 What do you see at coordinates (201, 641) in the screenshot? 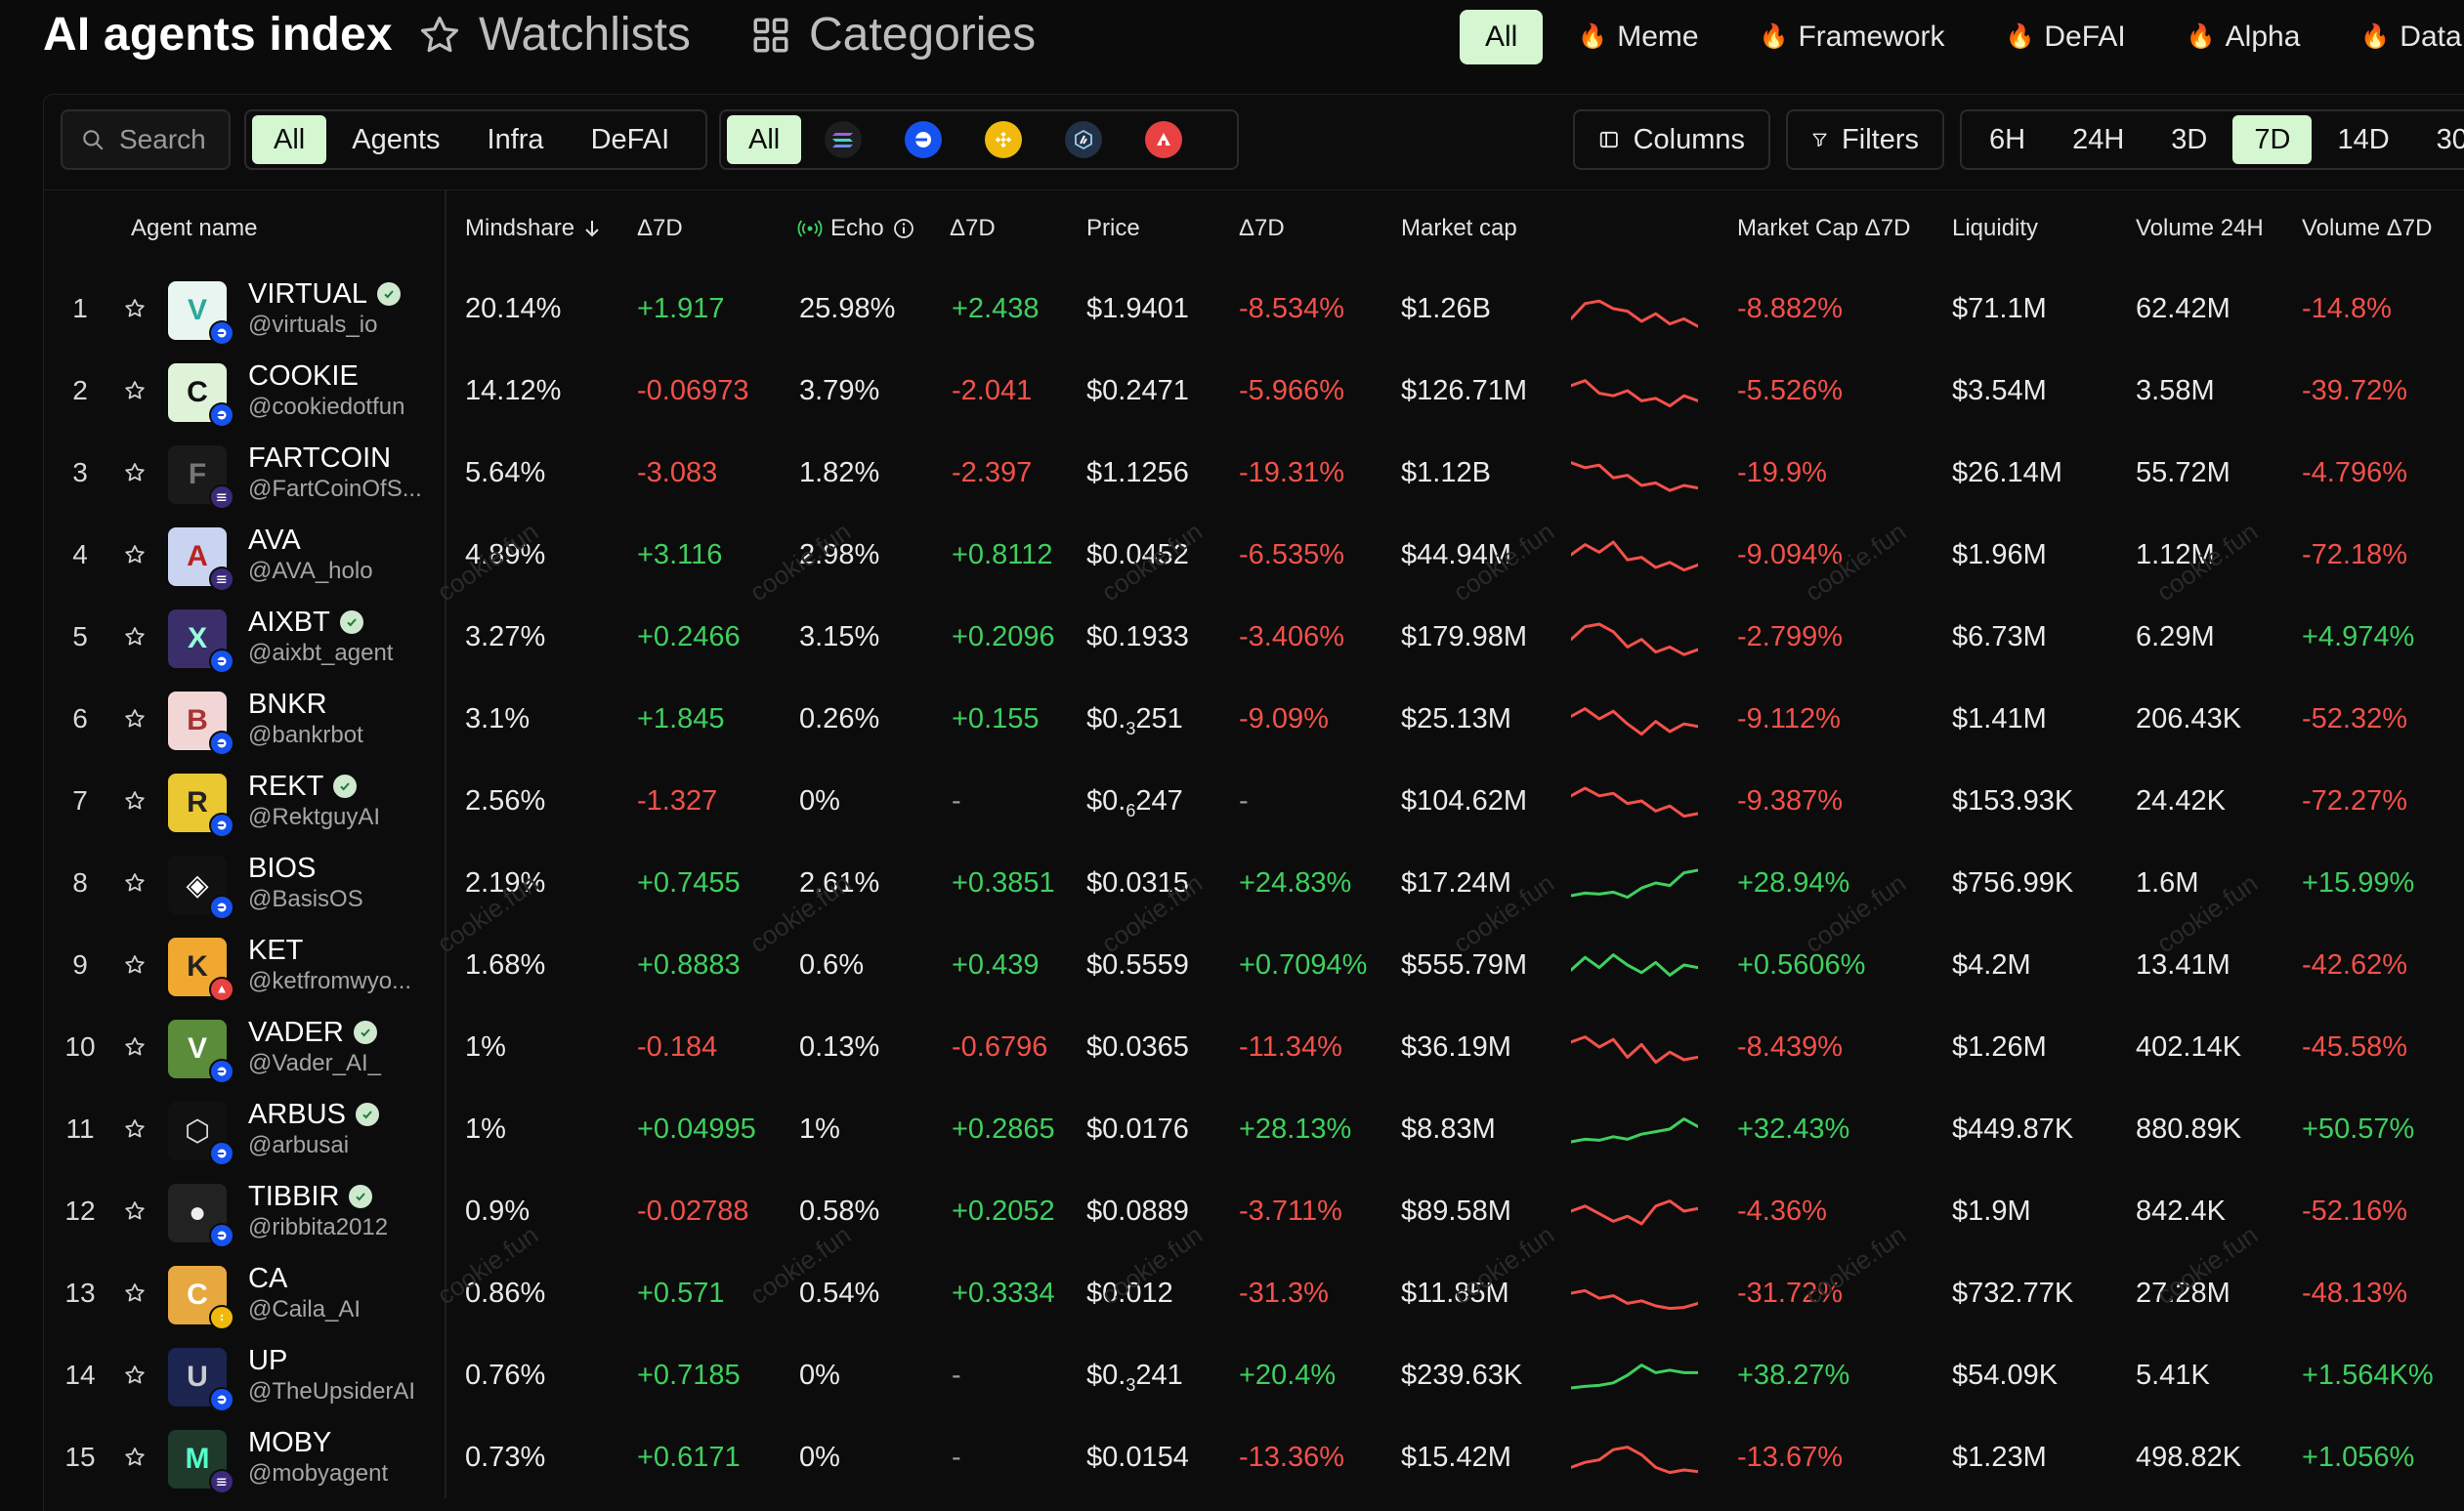
I see `avatar: X` at bounding box center [201, 641].